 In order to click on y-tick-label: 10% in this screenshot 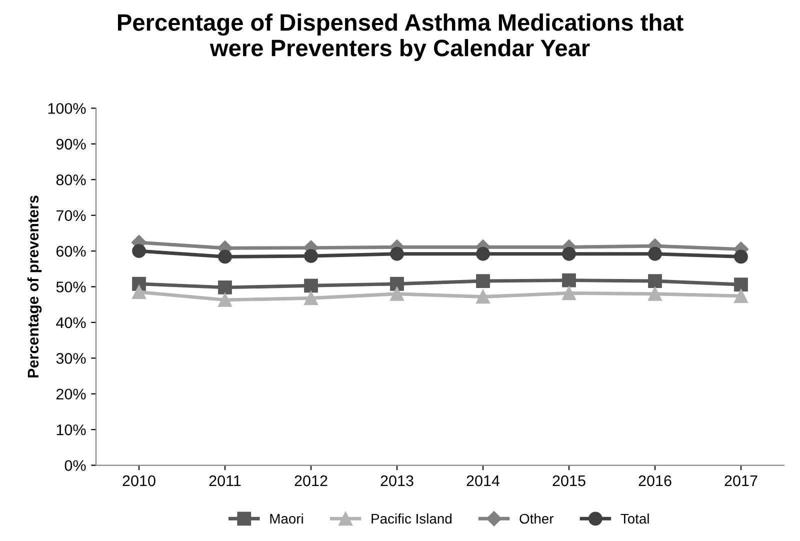, I will do `click(71, 430)`.